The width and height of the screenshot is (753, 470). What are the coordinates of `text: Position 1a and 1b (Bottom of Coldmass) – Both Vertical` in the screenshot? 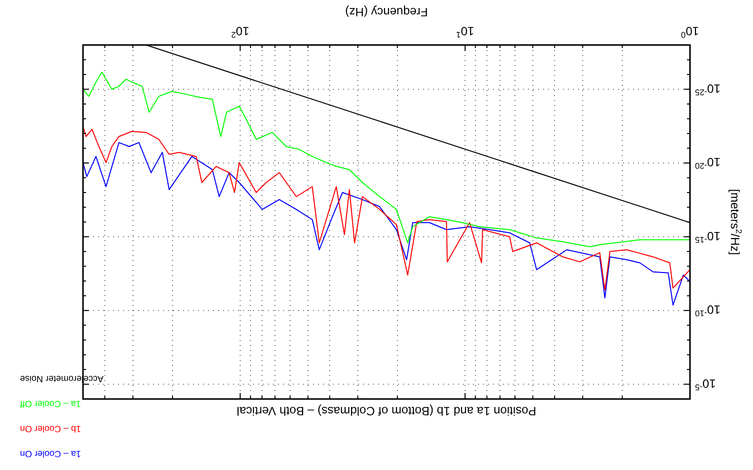 It's located at (386, 411).